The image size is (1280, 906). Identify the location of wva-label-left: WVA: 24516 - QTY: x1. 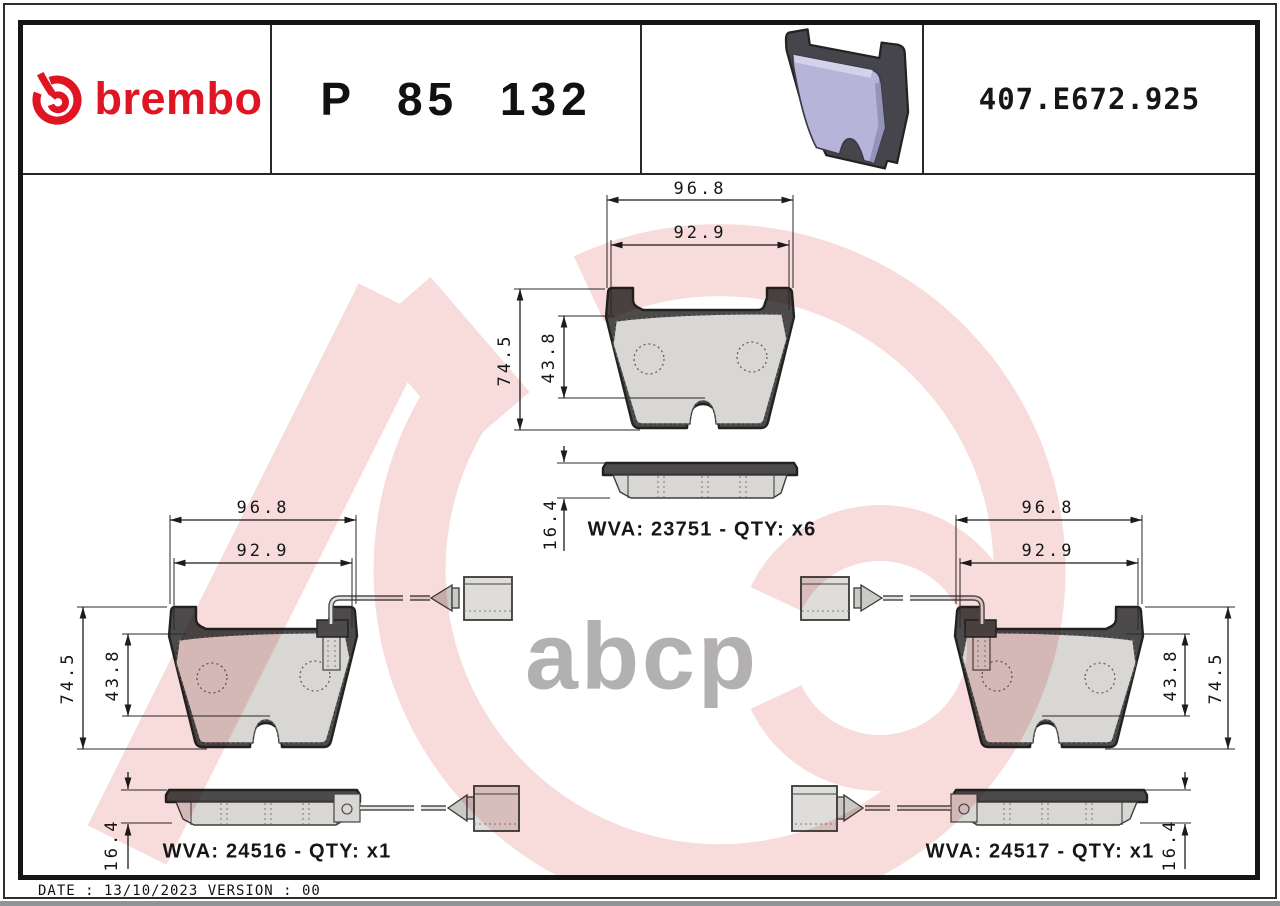
(277, 851).